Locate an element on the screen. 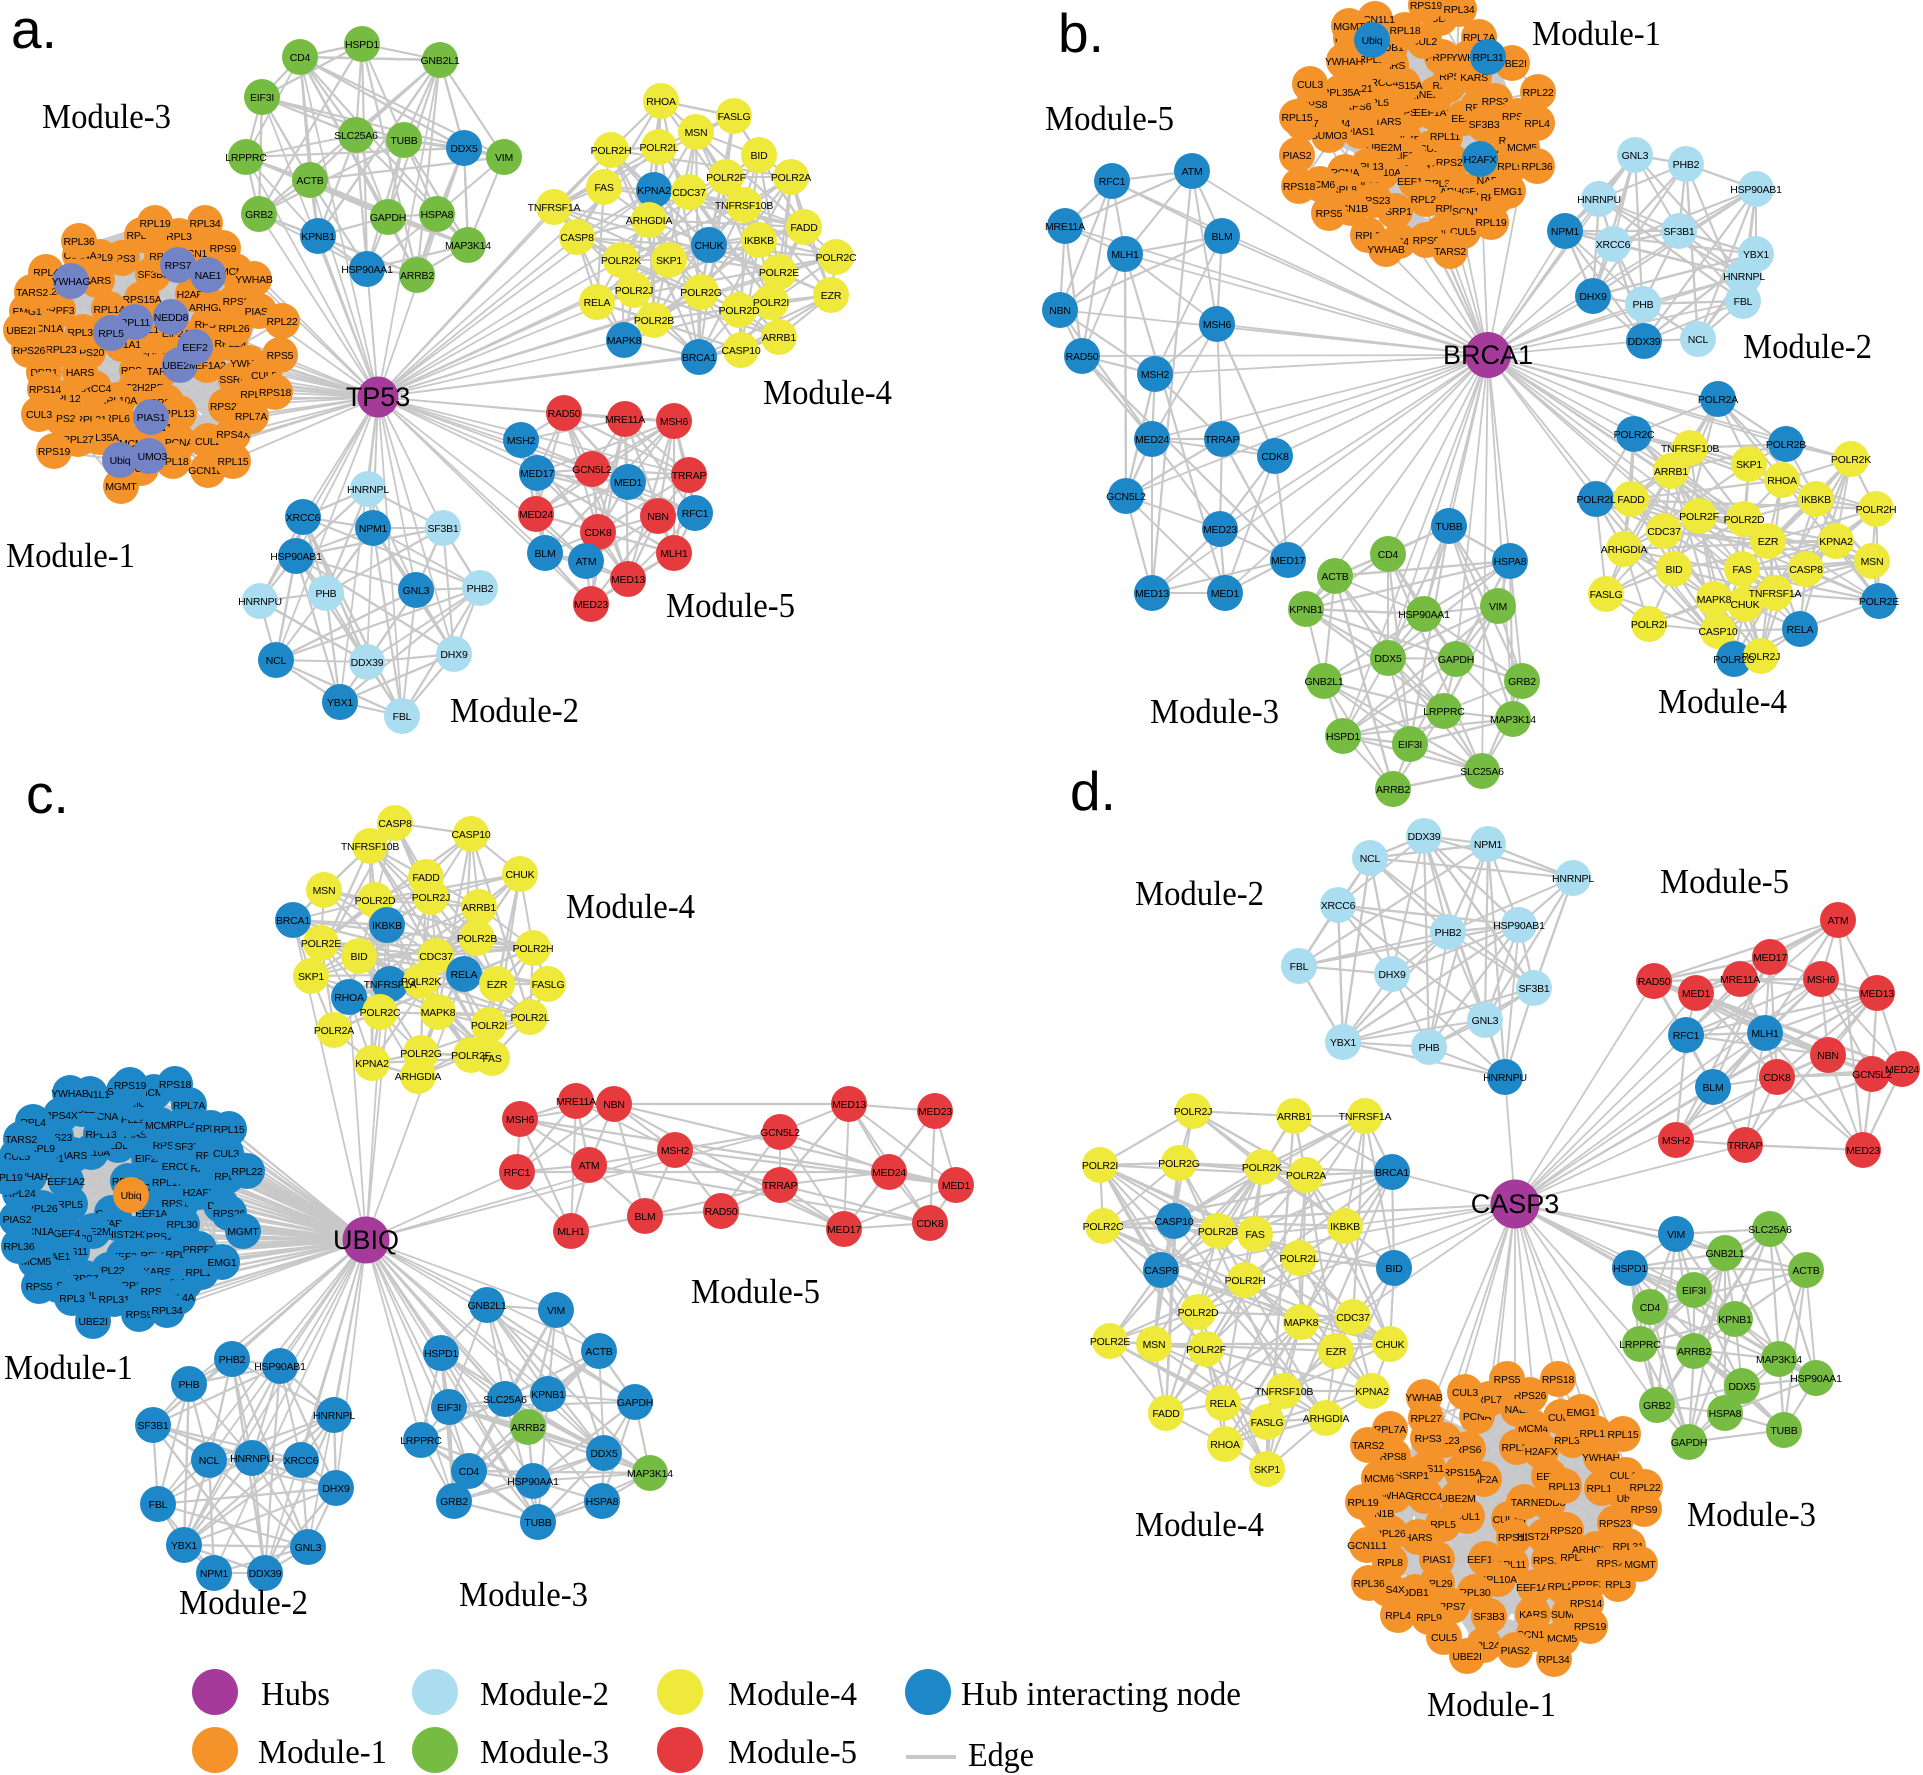 The image size is (1923, 1775). svg-text: ATM is located at coordinates (586, 562).